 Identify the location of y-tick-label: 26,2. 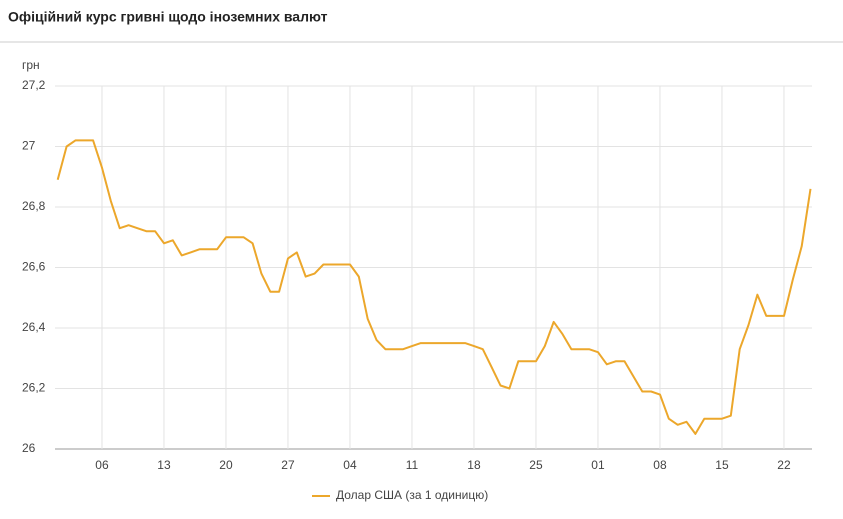
(34, 388).